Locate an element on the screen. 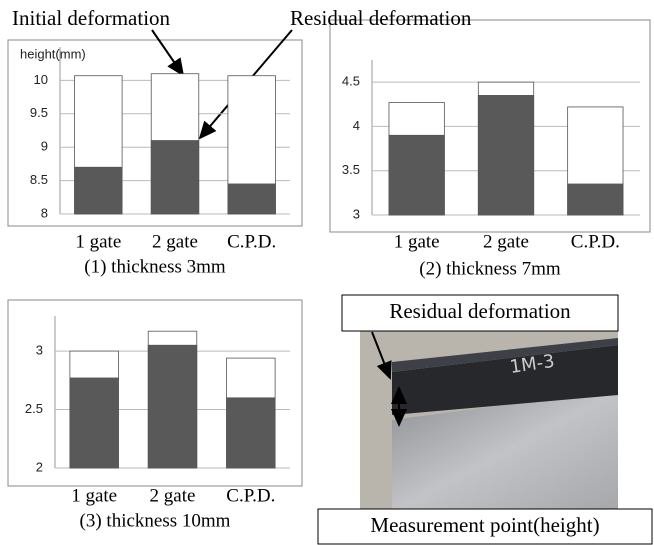 The image size is (654, 545). y-tick-label: 4.5 is located at coordinates (351, 81).